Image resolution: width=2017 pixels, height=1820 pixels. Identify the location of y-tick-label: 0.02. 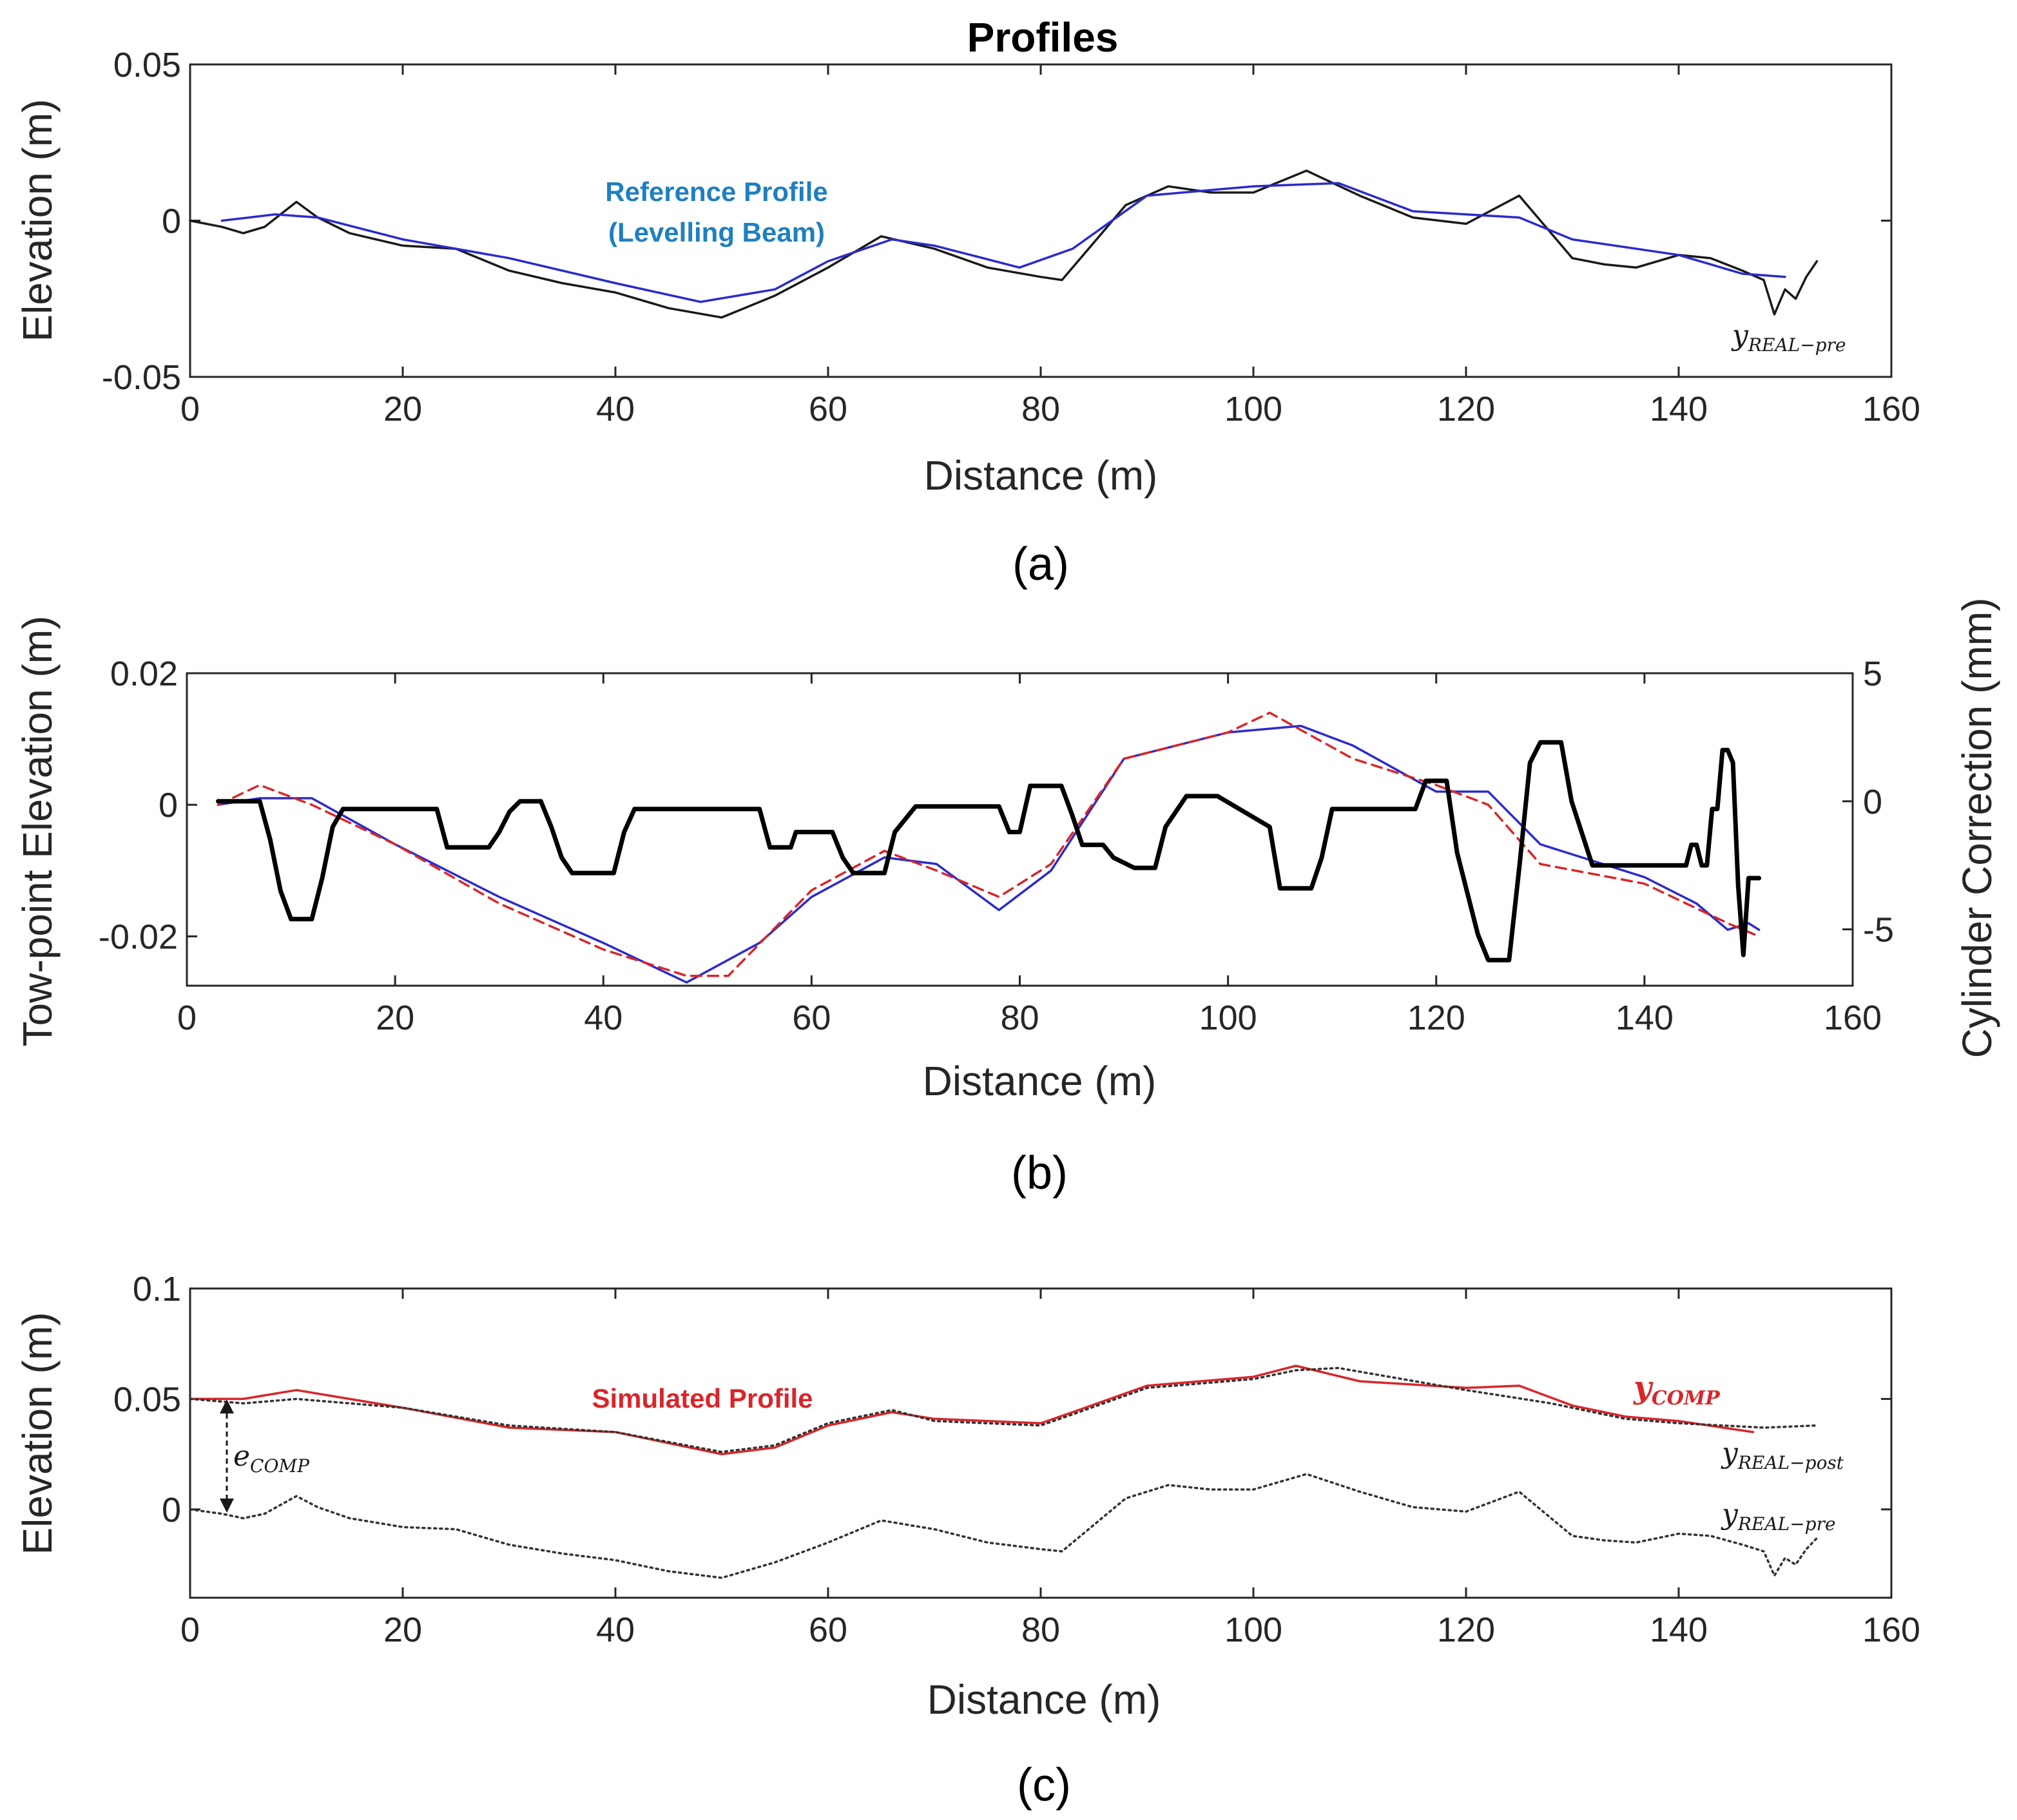
(144, 674).